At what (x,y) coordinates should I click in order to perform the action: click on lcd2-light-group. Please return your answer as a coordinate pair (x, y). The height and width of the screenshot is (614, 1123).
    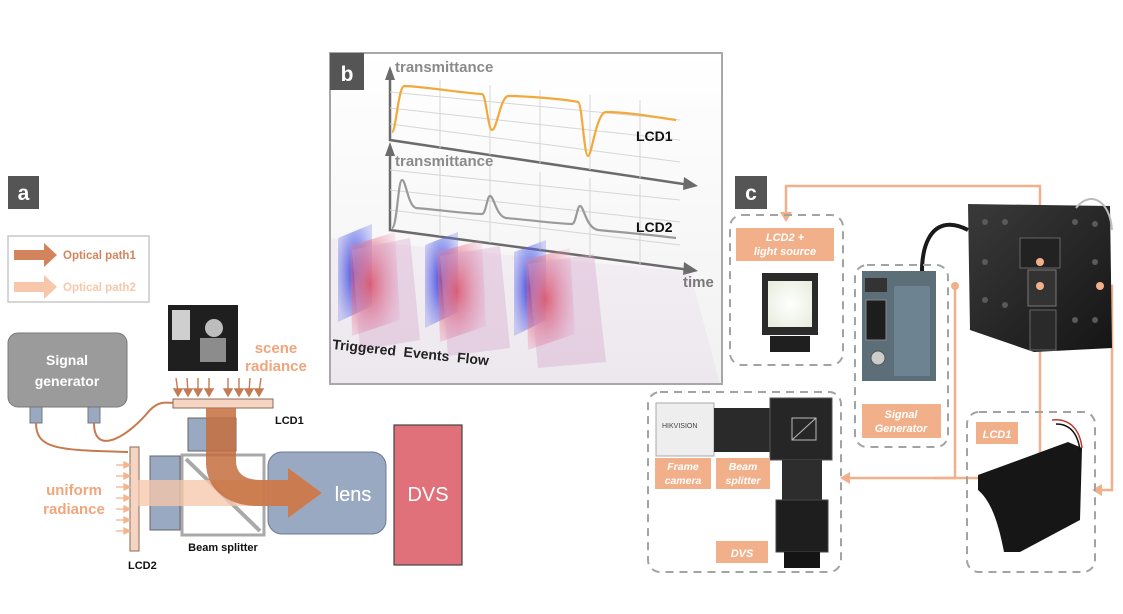
    Looking at the image, I should click on (786, 290).